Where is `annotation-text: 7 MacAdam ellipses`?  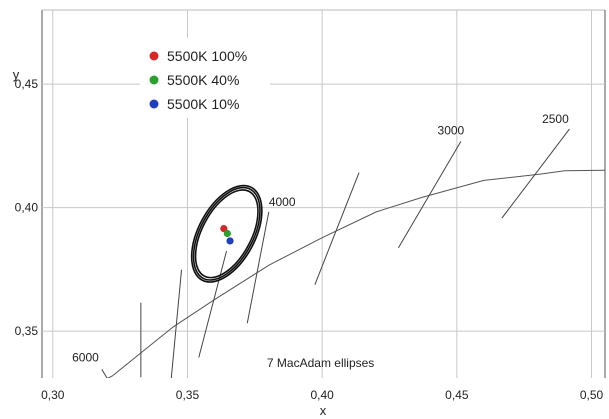
annotation-text: 7 MacAdam ellipses is located at coordinates (320, 363).